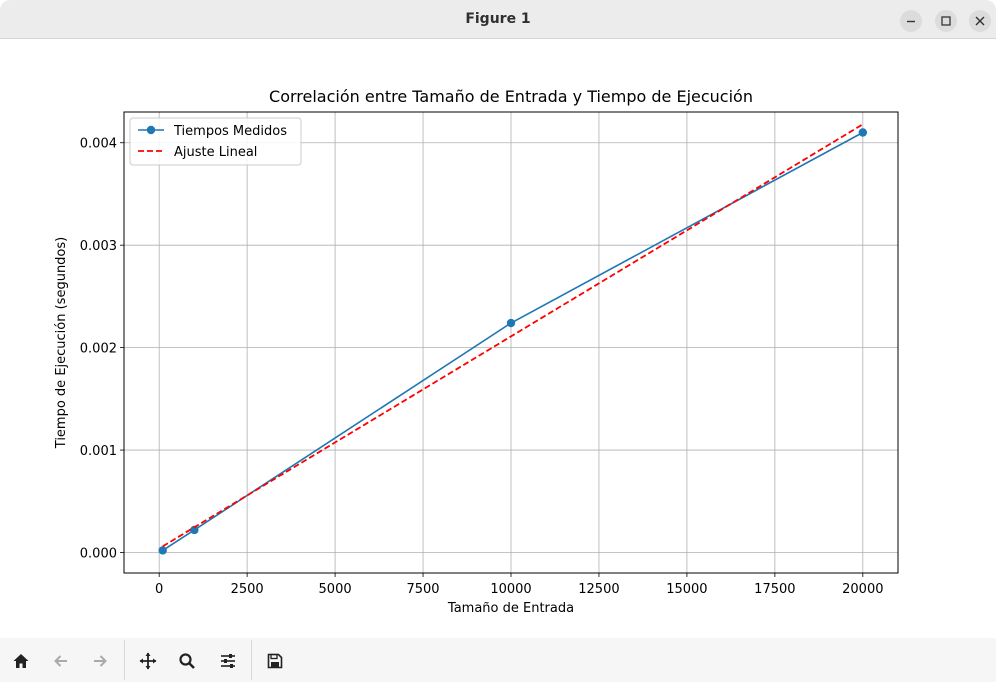 The height and width of the screenshot is (682, 996). I want to click on sliders-icon, so click(228, 661).